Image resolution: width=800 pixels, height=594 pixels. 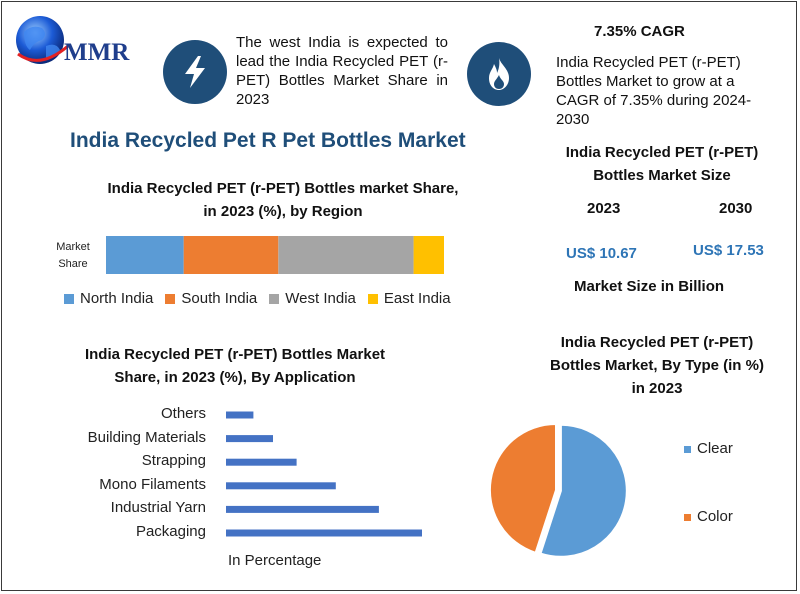 What do you see at coordinates (219, 298) in the screenshot?
I see `legend-label: South India` at bounding box center [219, 298].